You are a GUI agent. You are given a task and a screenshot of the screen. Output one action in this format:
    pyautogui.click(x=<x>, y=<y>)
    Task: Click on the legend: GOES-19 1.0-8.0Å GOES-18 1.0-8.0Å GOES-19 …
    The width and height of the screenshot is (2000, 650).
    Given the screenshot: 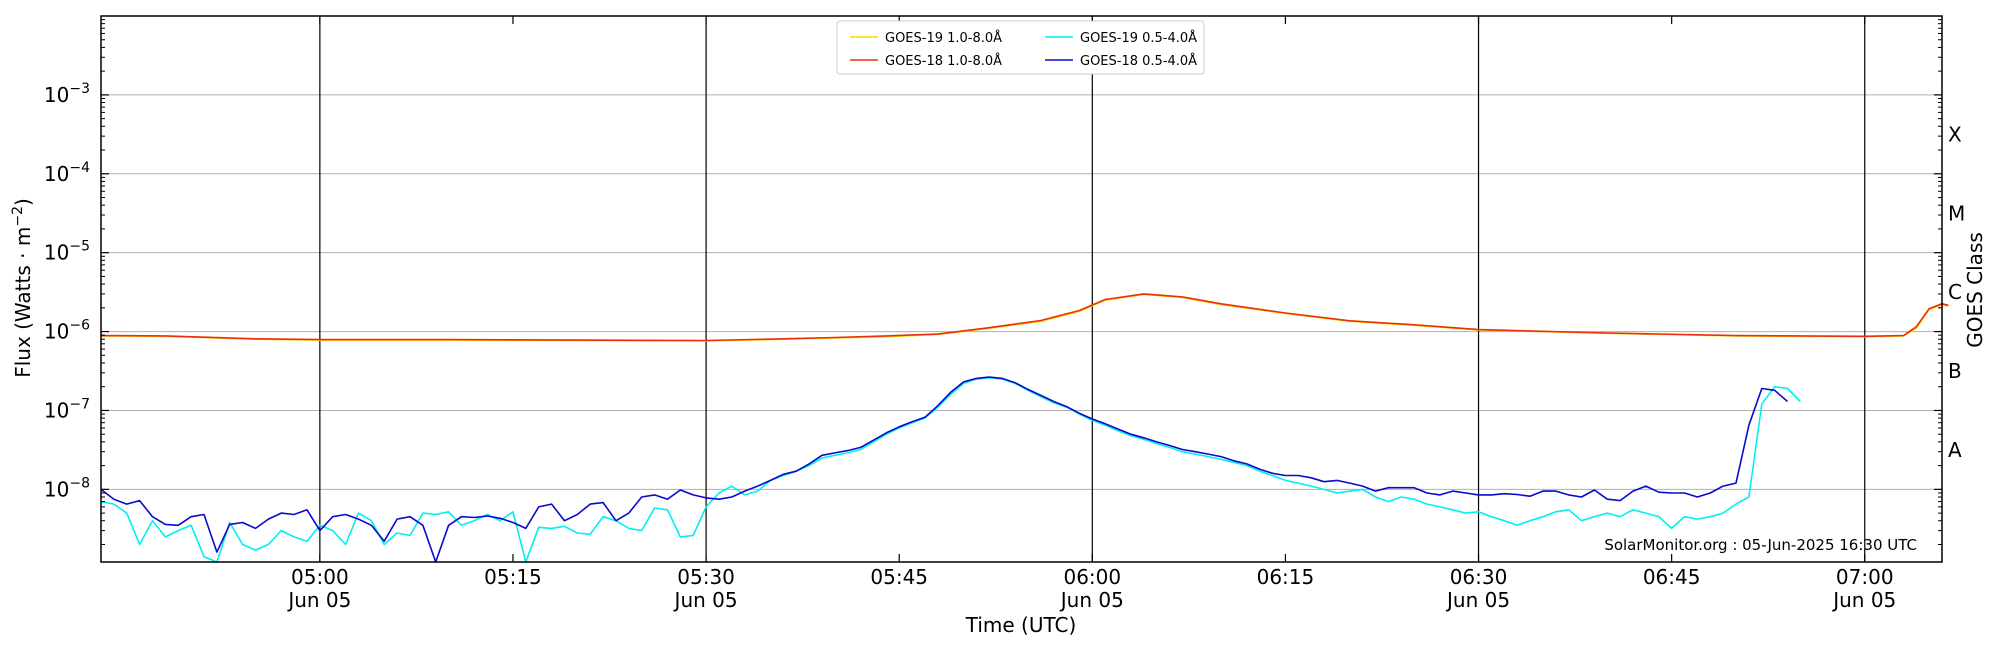 What is the action you would take?
    pyautogui.click(x=1020, y=47)
    